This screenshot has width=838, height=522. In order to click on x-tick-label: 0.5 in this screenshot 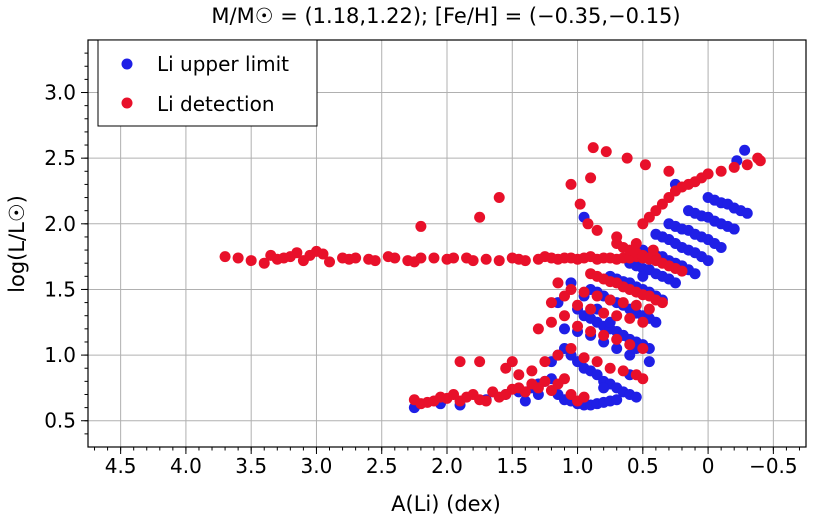, I will do `click(643, 466)`.